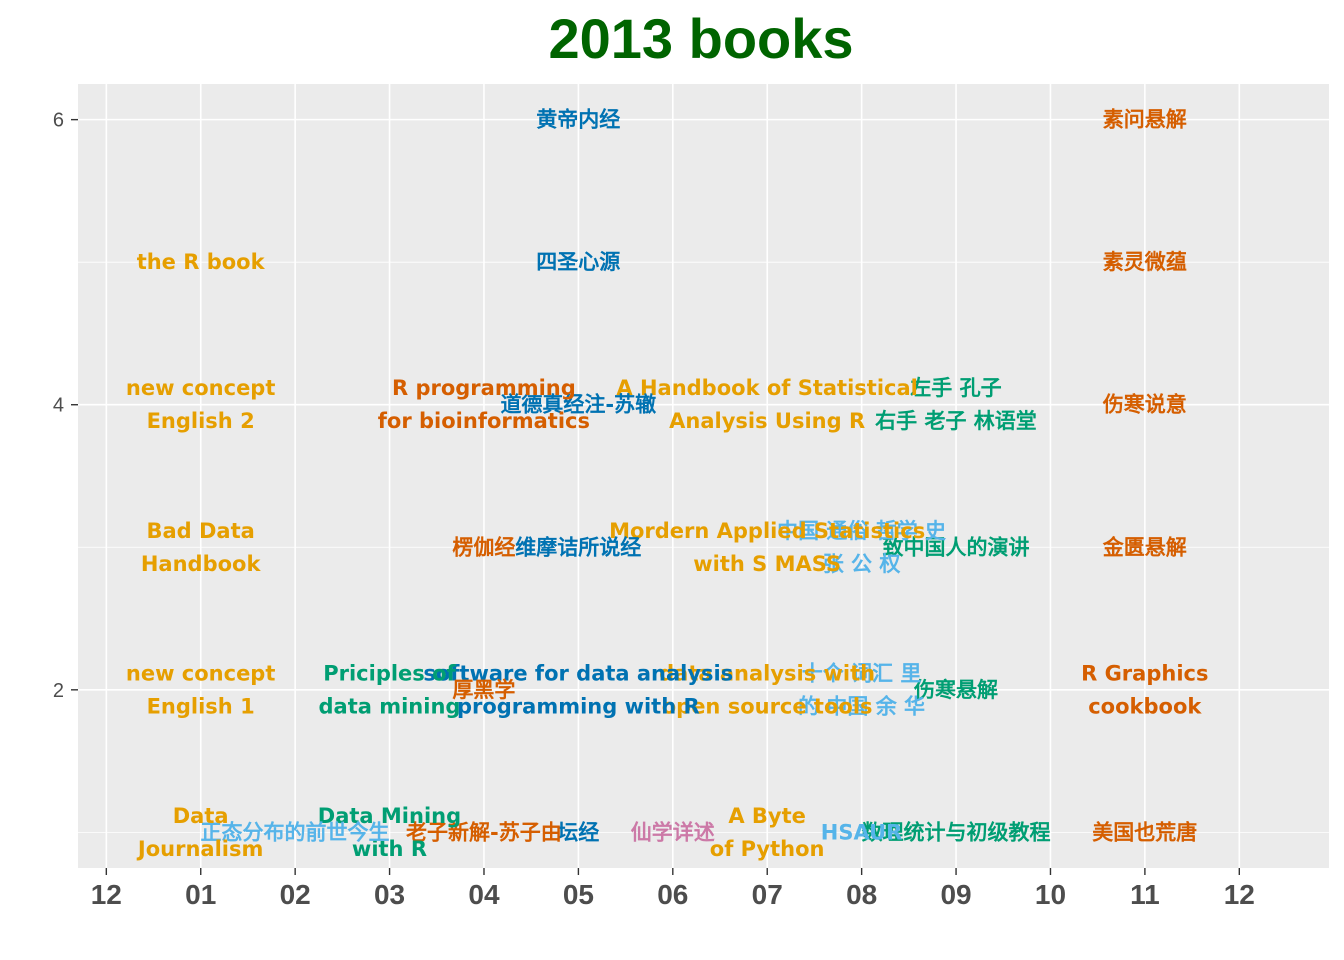 The image size is (1344, 960). I want to click on point-label: Priciples of data mining, so click(390, 689).